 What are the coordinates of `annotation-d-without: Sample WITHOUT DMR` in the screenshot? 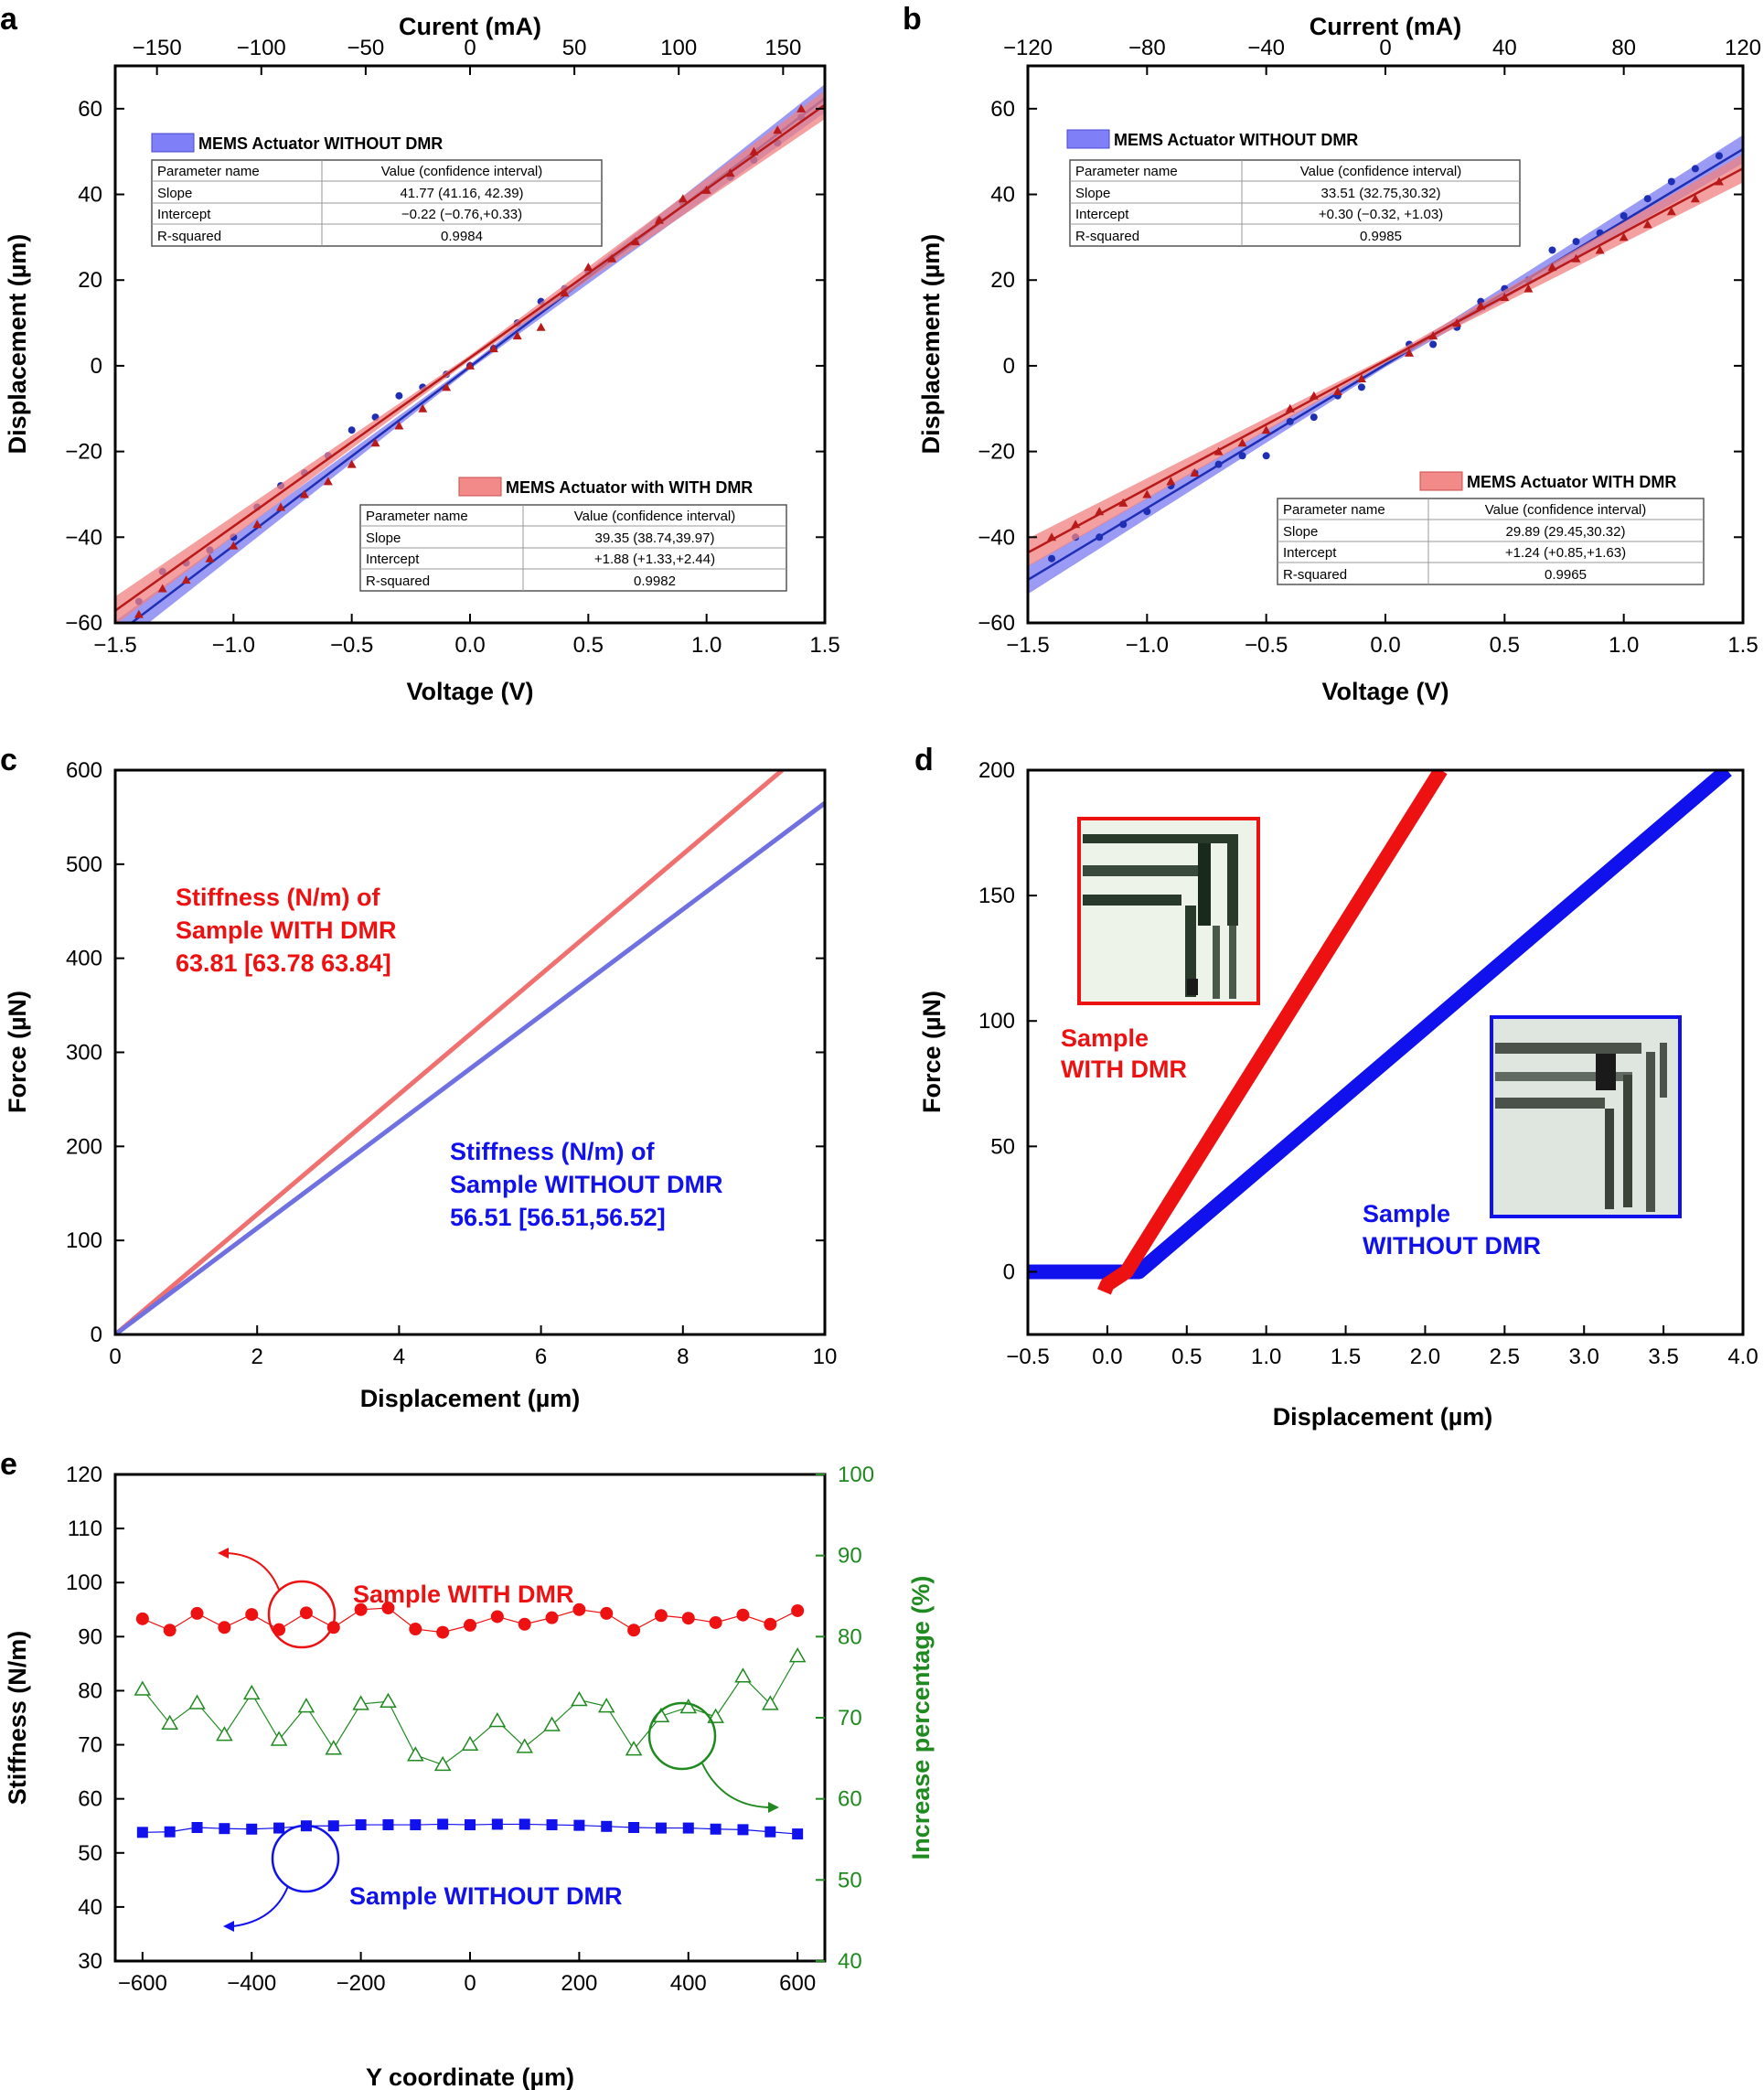 It's located at (1452, 1229).